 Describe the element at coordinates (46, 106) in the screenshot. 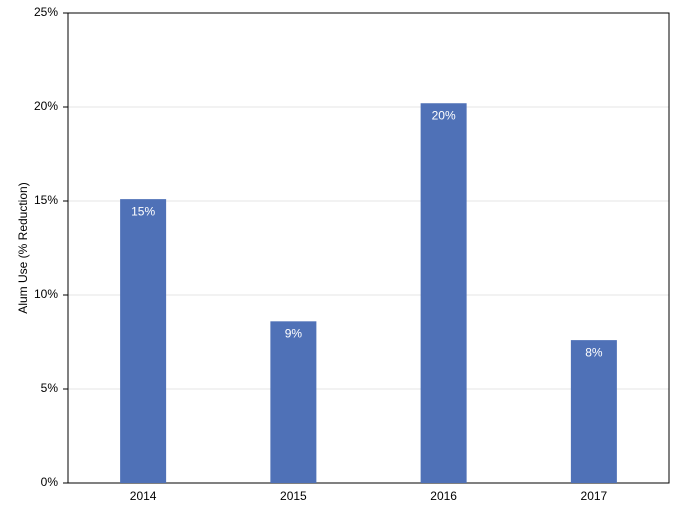

I see `y-tick-label: 20%` at that location.